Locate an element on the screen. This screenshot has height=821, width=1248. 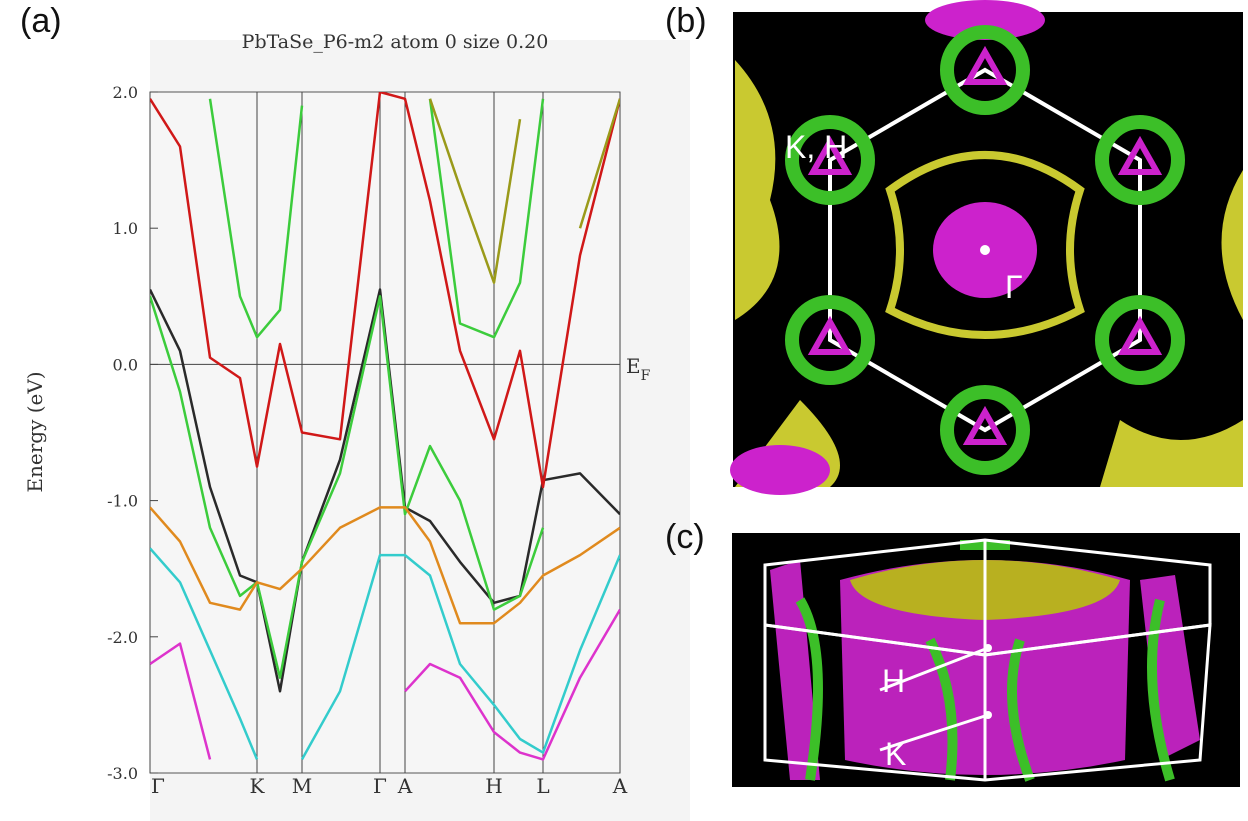
fermi-label: EF is located at coordinates (638, 369).